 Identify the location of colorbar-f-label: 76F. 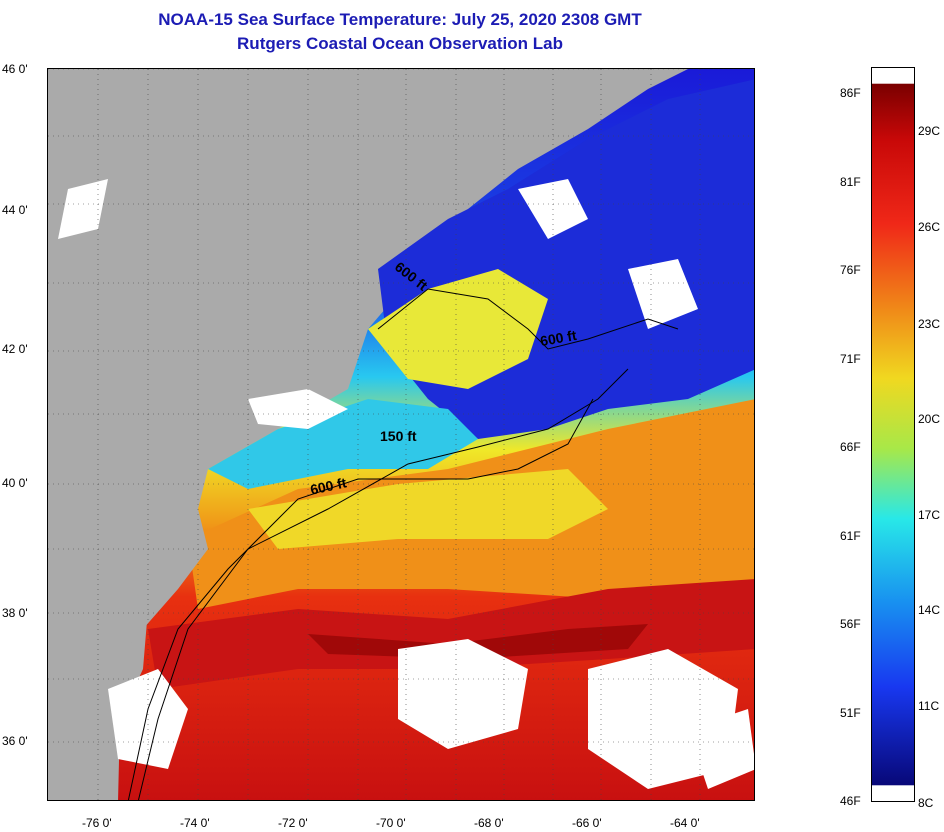
(850, 270).